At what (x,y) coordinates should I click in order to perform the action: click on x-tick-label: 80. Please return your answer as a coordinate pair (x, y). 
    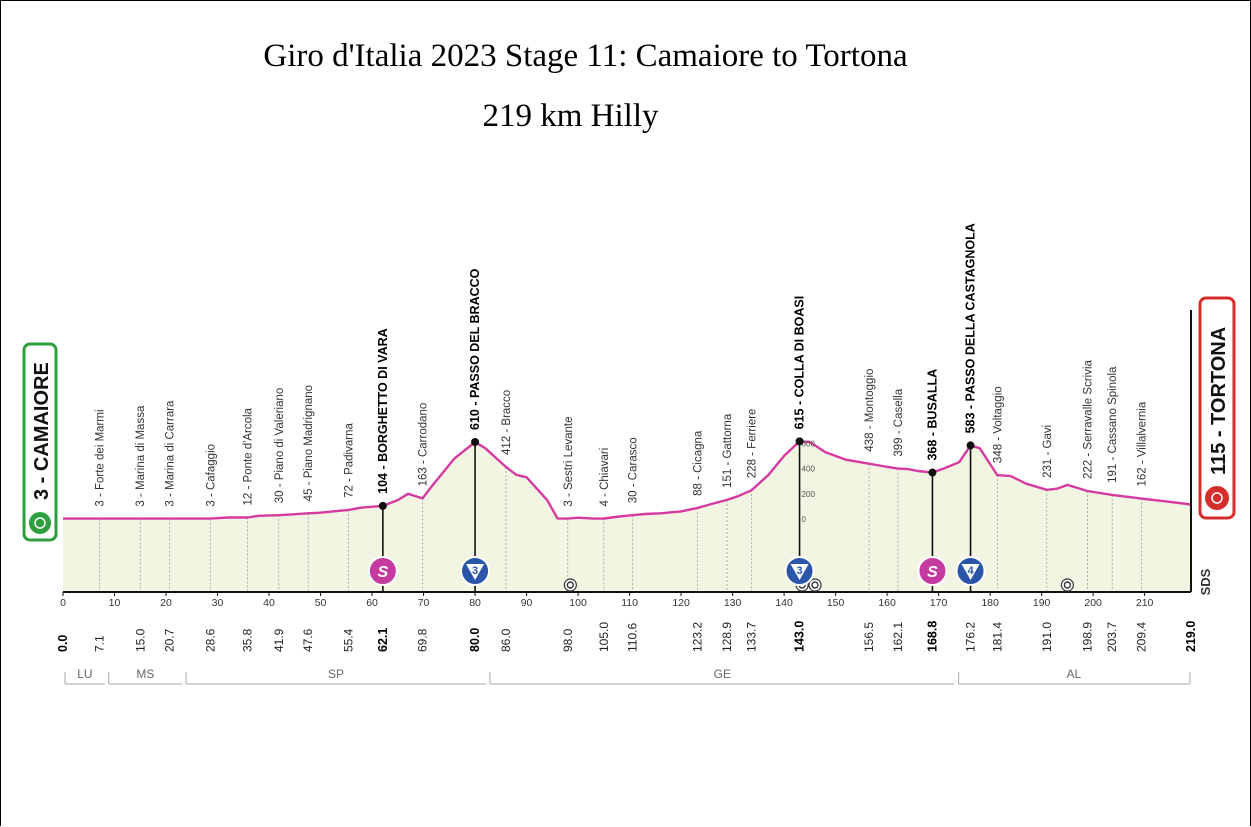
    Looking at the image, I should click on (475, 603).